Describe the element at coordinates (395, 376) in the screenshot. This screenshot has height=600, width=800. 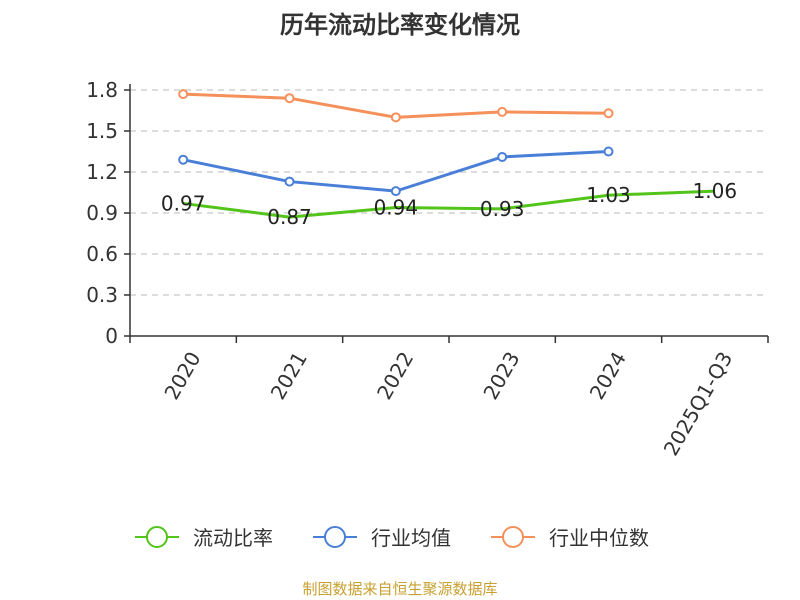
I see `x-tick-label-2: 2022` at that location.